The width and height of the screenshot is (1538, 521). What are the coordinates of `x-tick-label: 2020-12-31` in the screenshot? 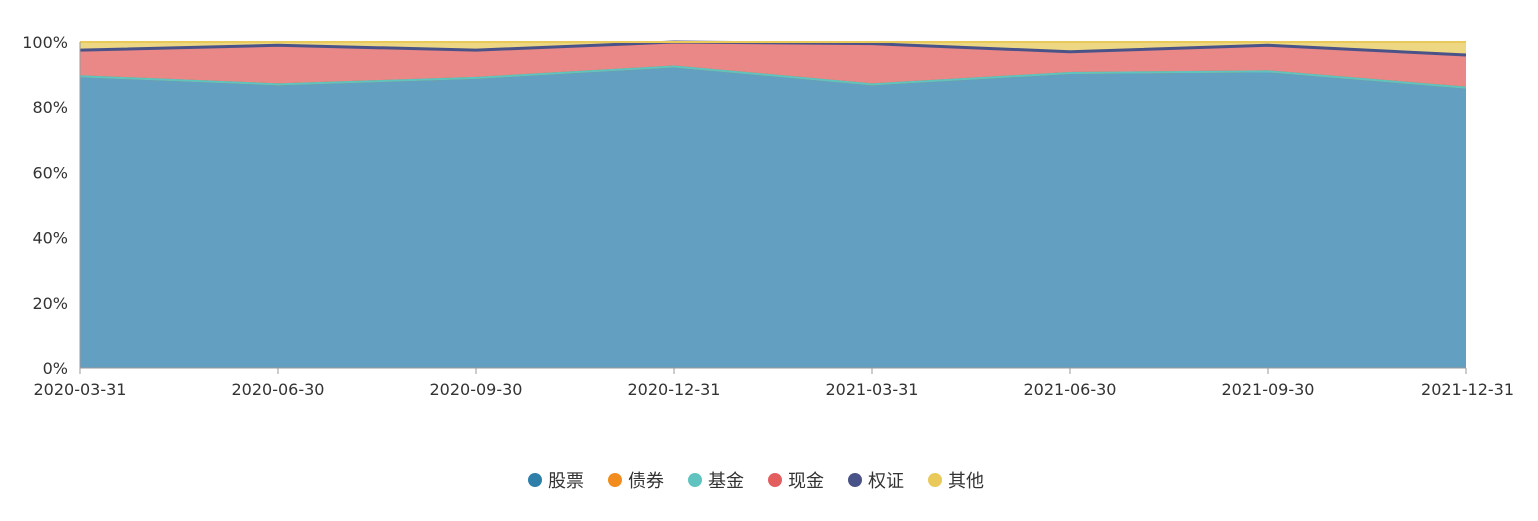 It's located at (674, 389).